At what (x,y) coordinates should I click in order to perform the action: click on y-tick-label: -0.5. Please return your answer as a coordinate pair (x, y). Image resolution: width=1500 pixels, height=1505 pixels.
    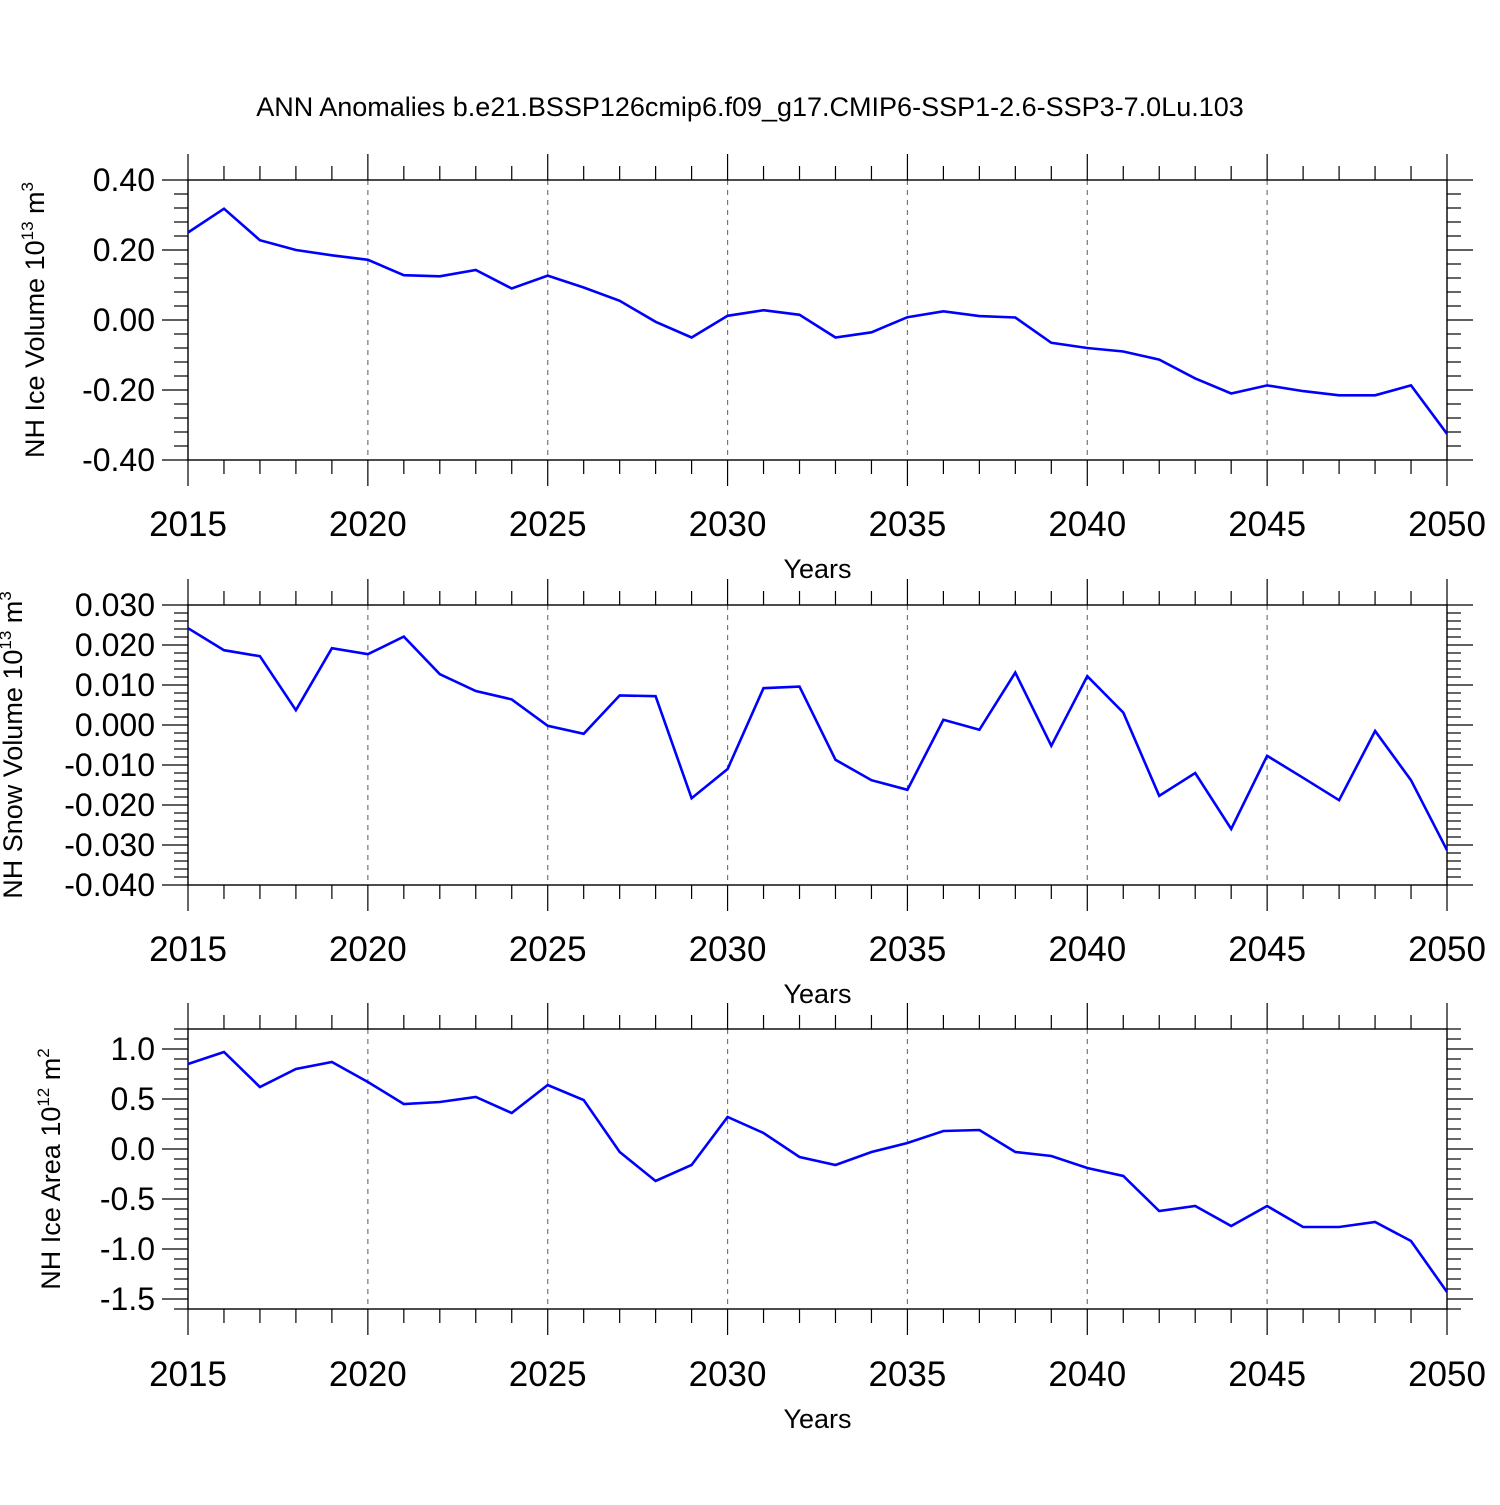
    Looking at the image, I should click on (127, 1199).